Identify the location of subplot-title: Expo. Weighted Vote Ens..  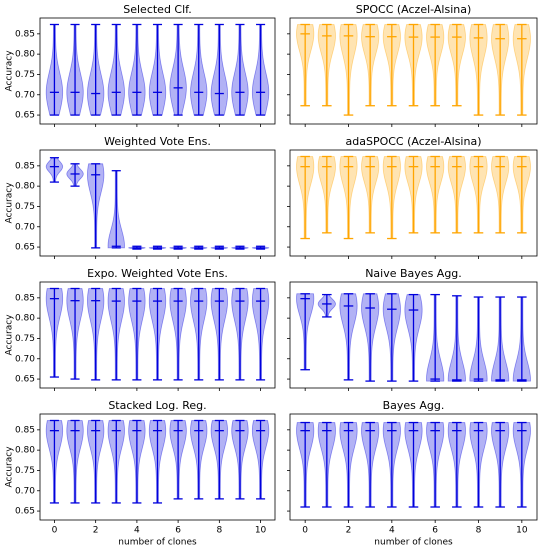
(157, 273).